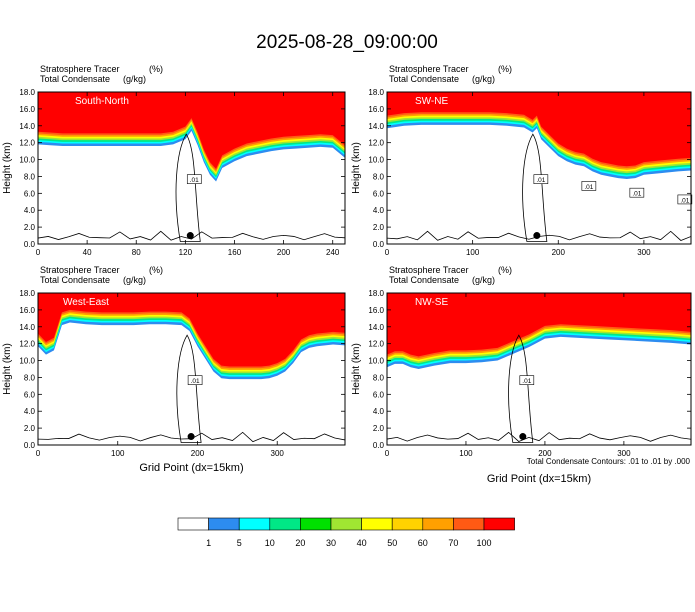 This screenshot has width=695, height=612. Describe the element at coordinates (539, 436) in the screenshot. I see `terrain-contour` at that location.